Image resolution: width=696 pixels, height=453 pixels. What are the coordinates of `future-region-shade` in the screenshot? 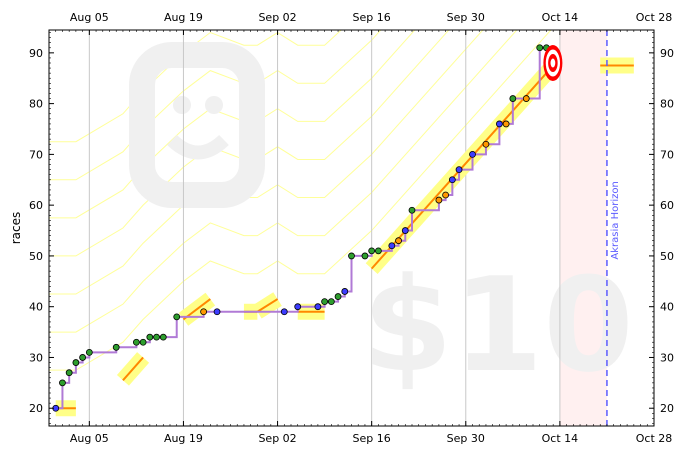 It's located at (583, 228).